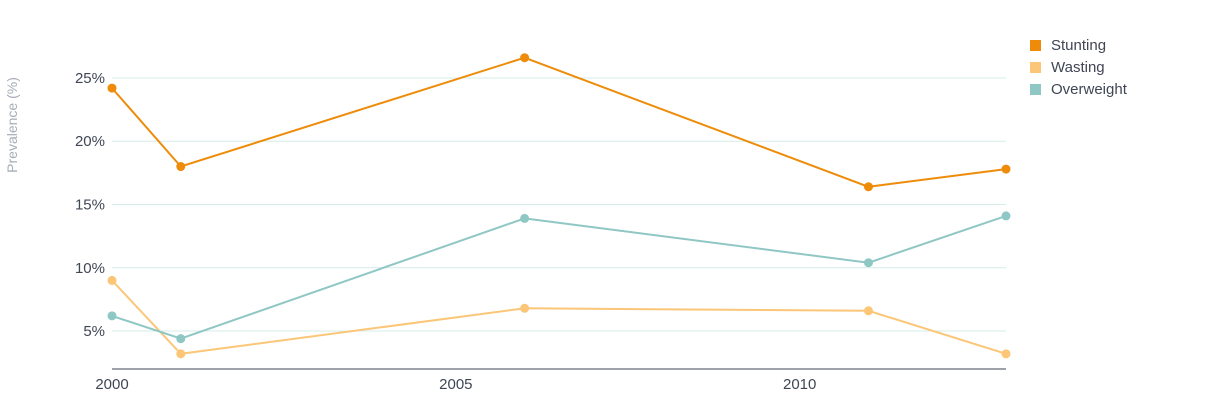 The width and height of the screenshot is (1230, 403). I want to click on y-axis-title: Prevalence (%), so click(12, 125).